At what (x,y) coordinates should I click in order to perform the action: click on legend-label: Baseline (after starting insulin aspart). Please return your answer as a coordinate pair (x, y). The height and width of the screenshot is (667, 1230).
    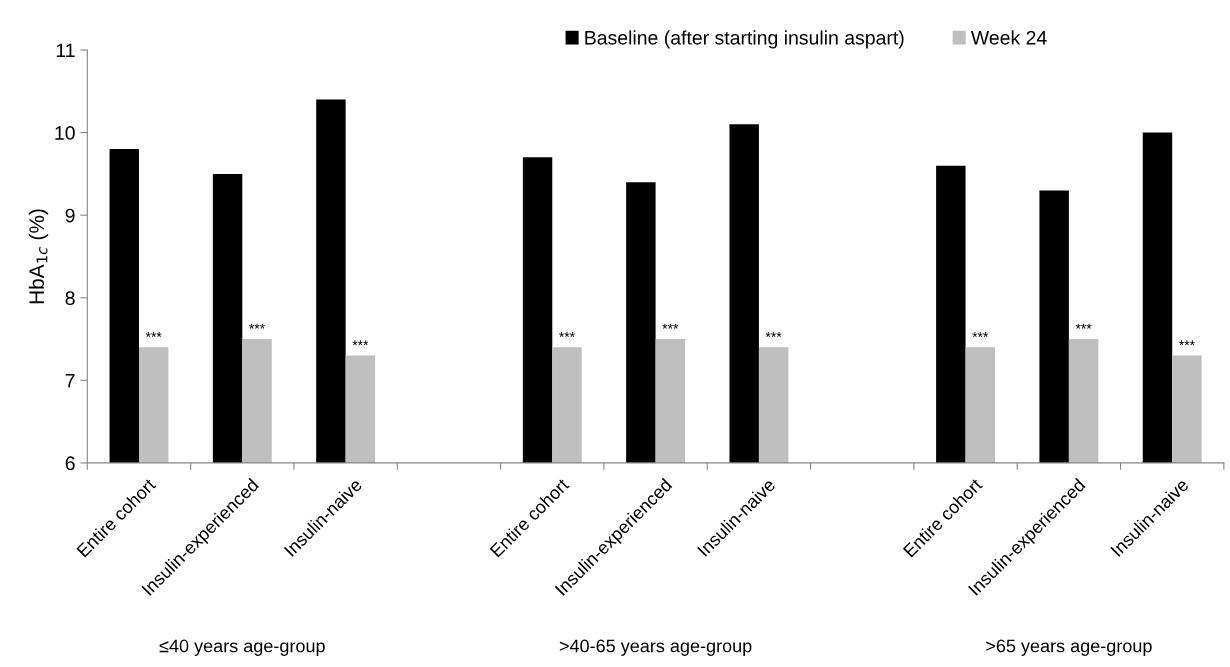
    Looking at the image, I should click on (744, 39).